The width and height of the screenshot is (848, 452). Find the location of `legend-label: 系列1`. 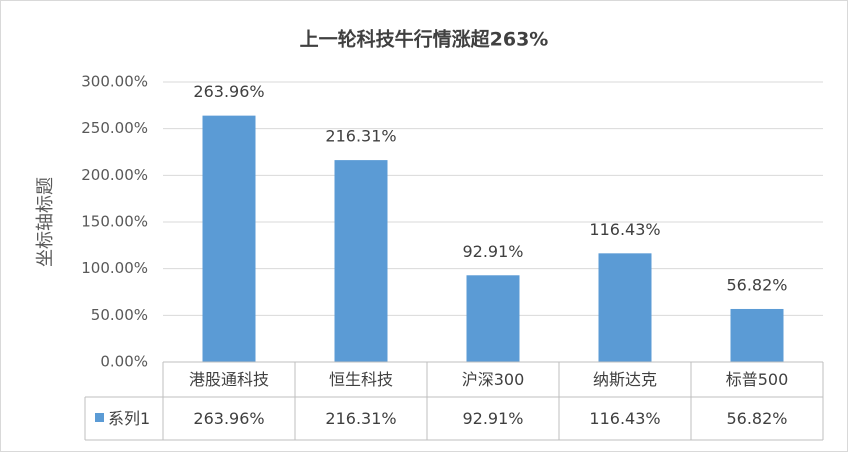

legend-label: 系列1 is located at coordinates (129, 418).